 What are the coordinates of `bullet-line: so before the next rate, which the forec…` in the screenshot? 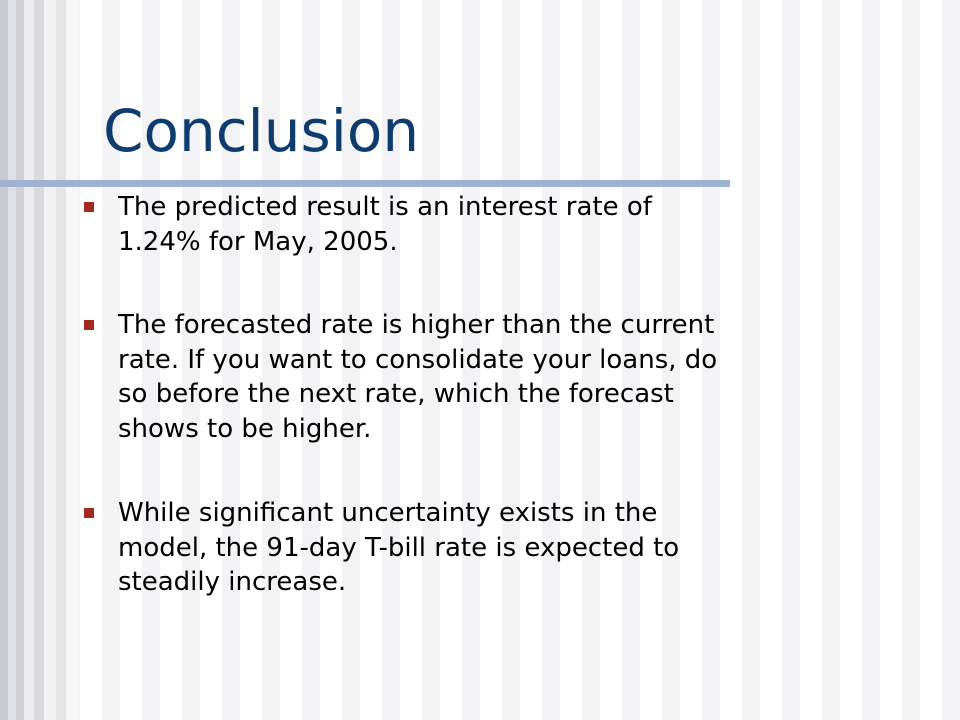 It's located at (396, 394).